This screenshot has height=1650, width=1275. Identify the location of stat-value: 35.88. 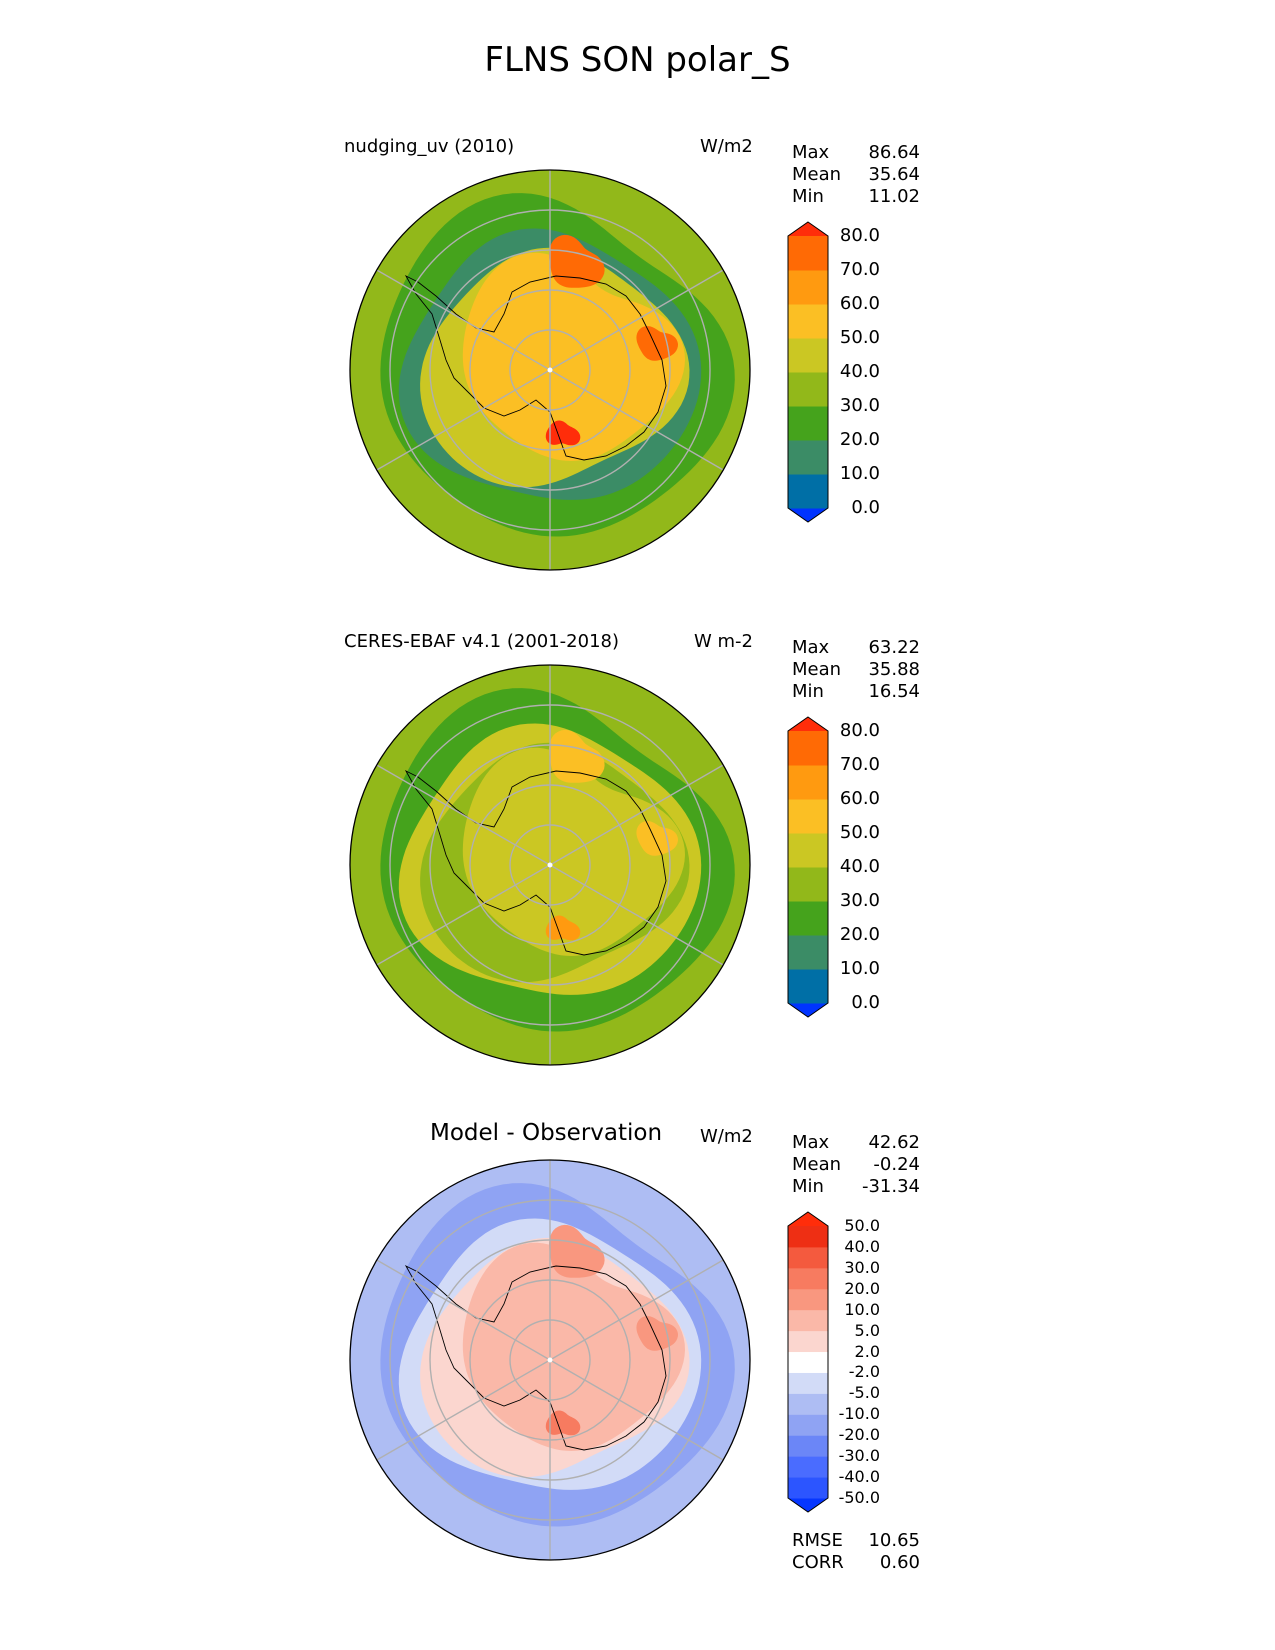
(894, 669).